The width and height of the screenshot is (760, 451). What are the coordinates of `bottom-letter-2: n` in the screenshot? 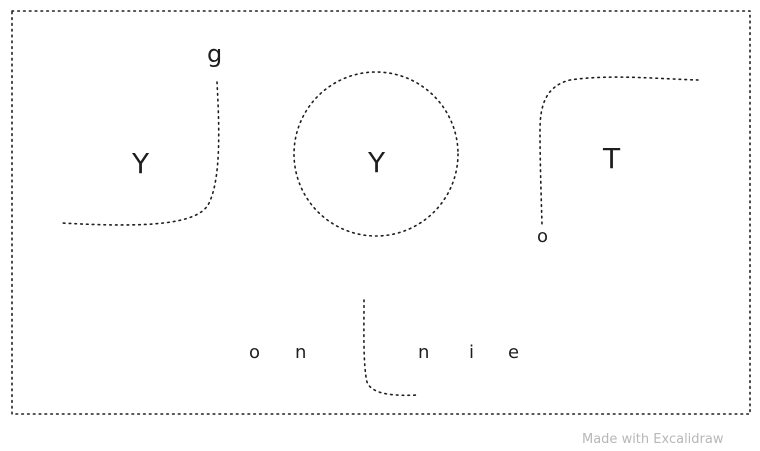 It's located at (300, 352).